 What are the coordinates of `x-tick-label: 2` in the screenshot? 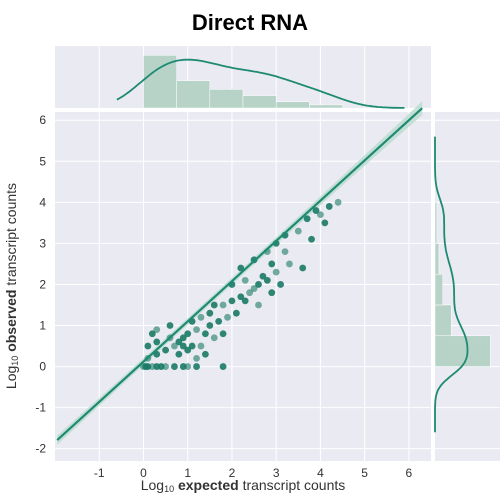 It's located at (232, 473).